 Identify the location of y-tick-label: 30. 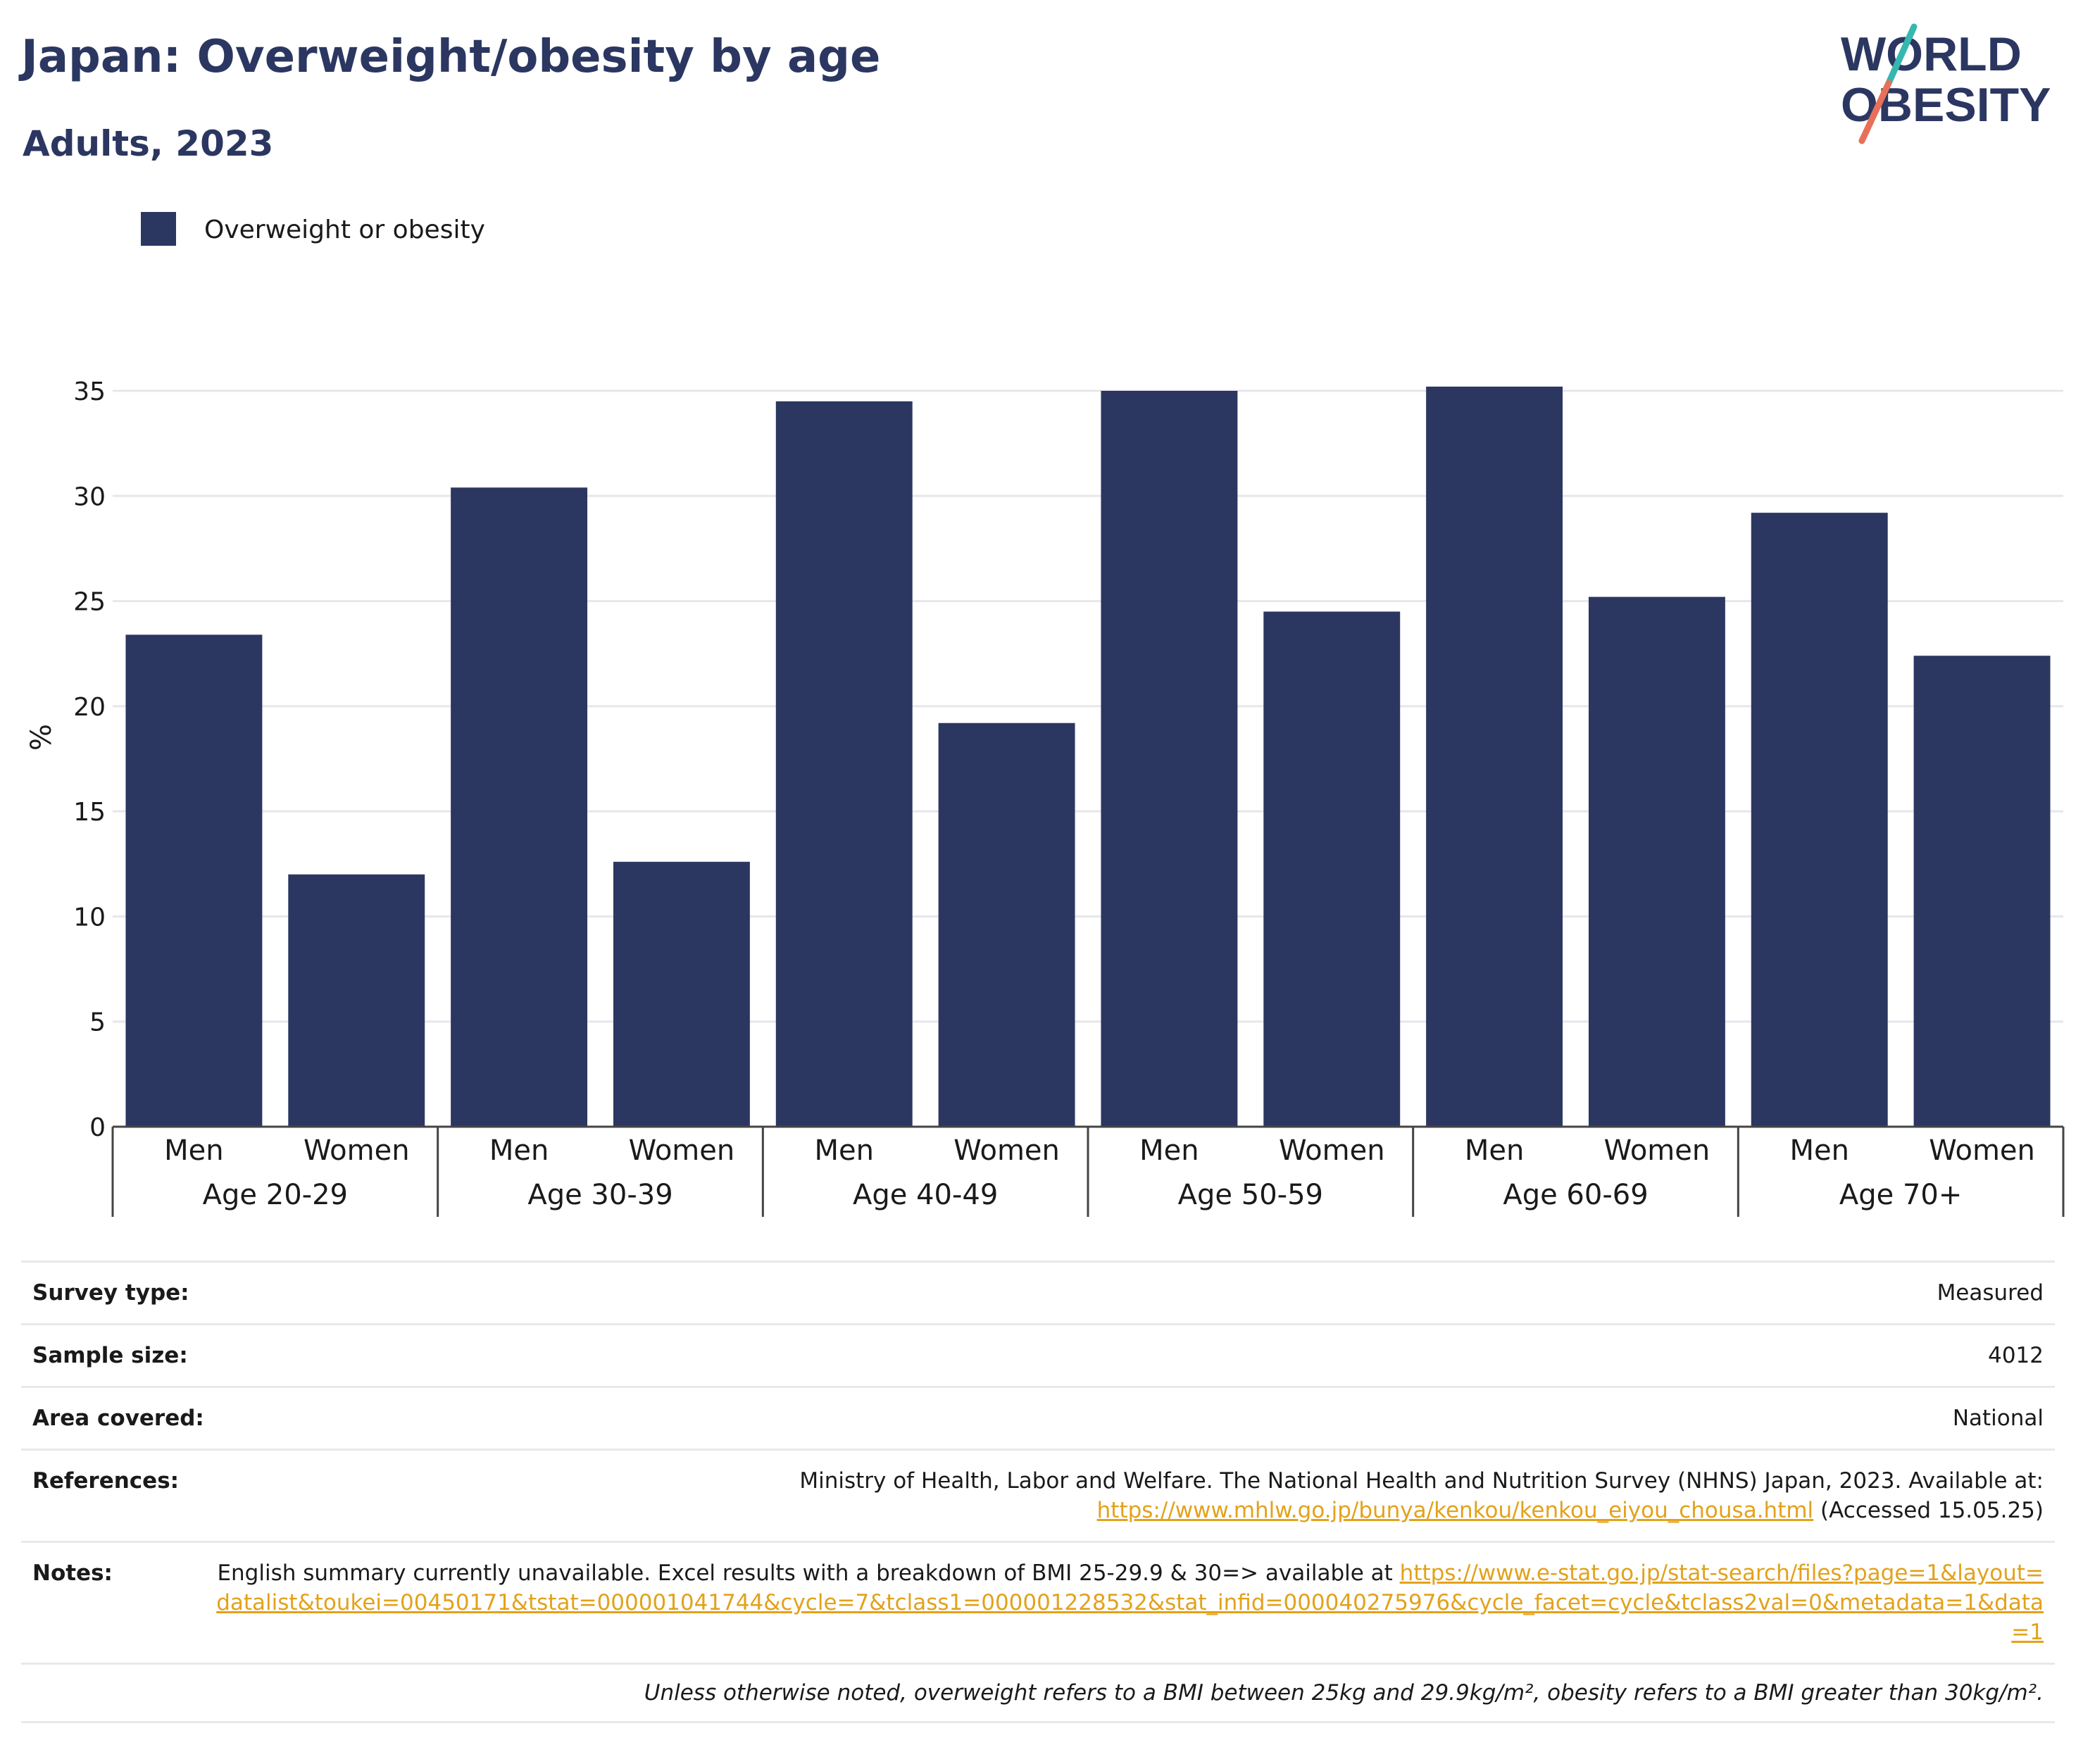
(90, 496).